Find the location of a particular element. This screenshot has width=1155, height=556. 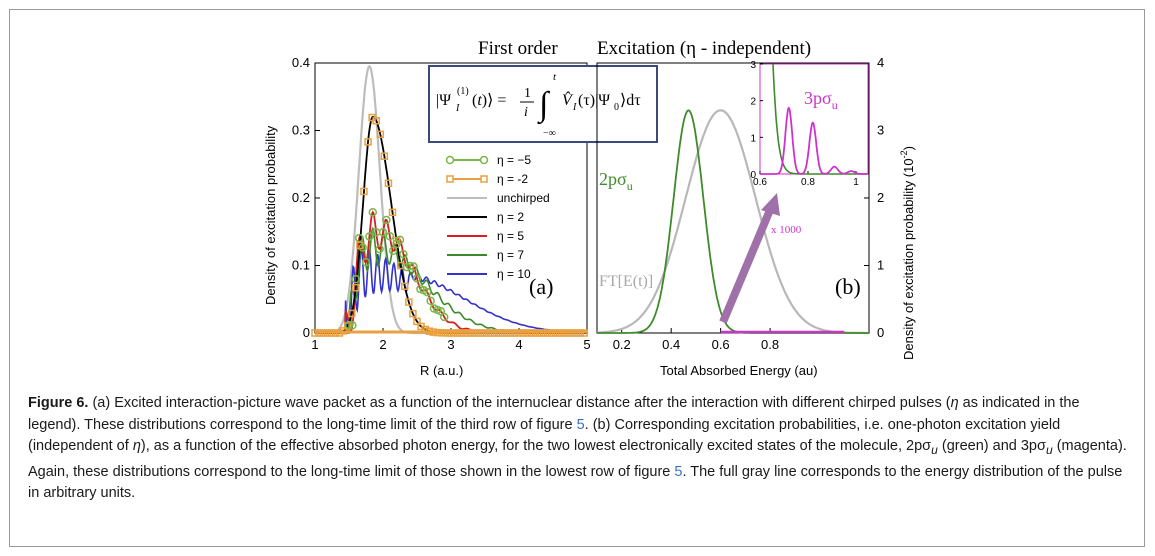

svg-text: (1) is located at coordinates (463, 91).